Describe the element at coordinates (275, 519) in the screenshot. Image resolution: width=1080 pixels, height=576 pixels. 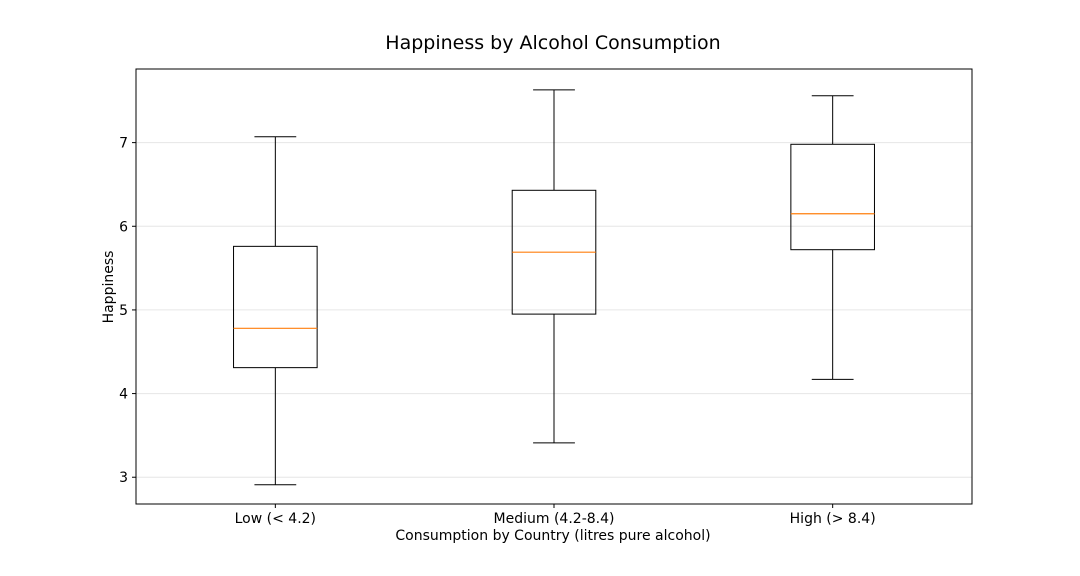
I see `x-tick-label: Low (< 4.2)` at that location.